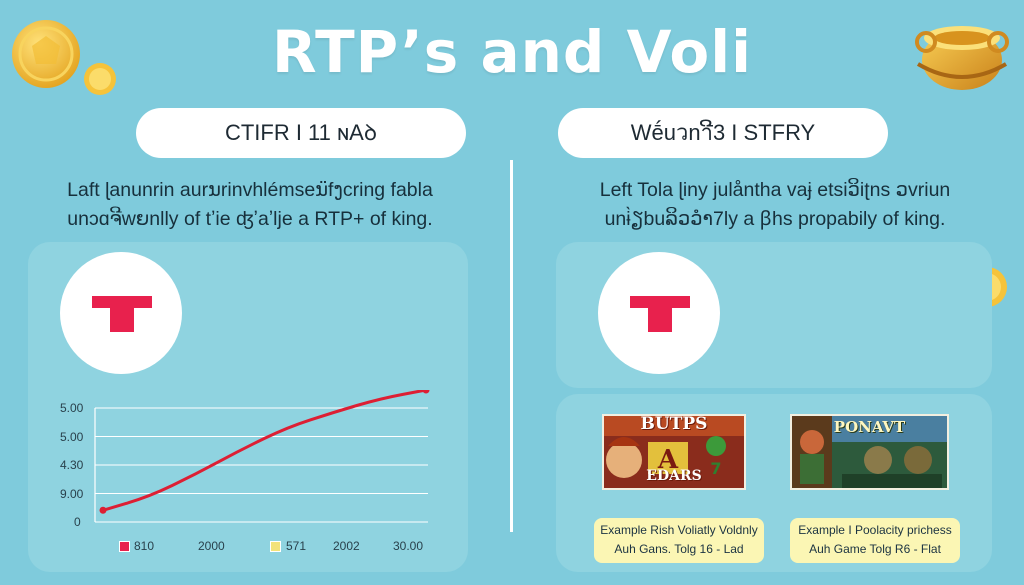 This screenshot has height=585, width=1024. What do you see at coordinates (679, 549) in the screenshot?
I see `game-caption-1-line-2: Auh Gans. Tolg 16 - Lad` at bounding box center [679, 549].